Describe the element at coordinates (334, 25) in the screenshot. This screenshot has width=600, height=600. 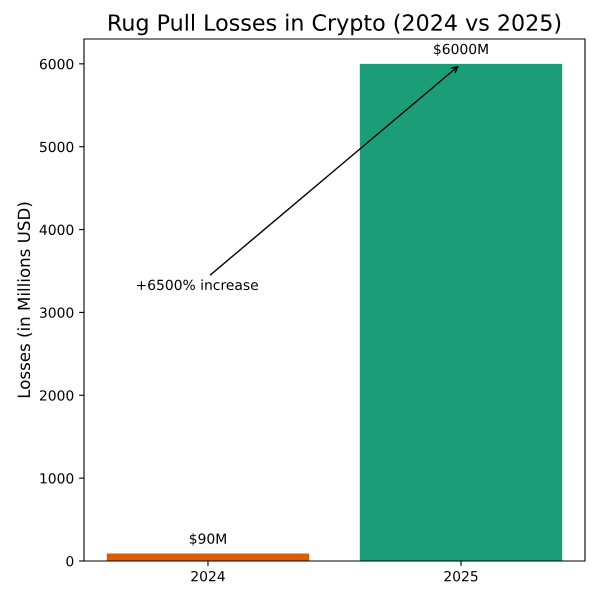
I see `chart-title: Rug Pull Losses in Crypto (2024 vs 2025)` at that location.